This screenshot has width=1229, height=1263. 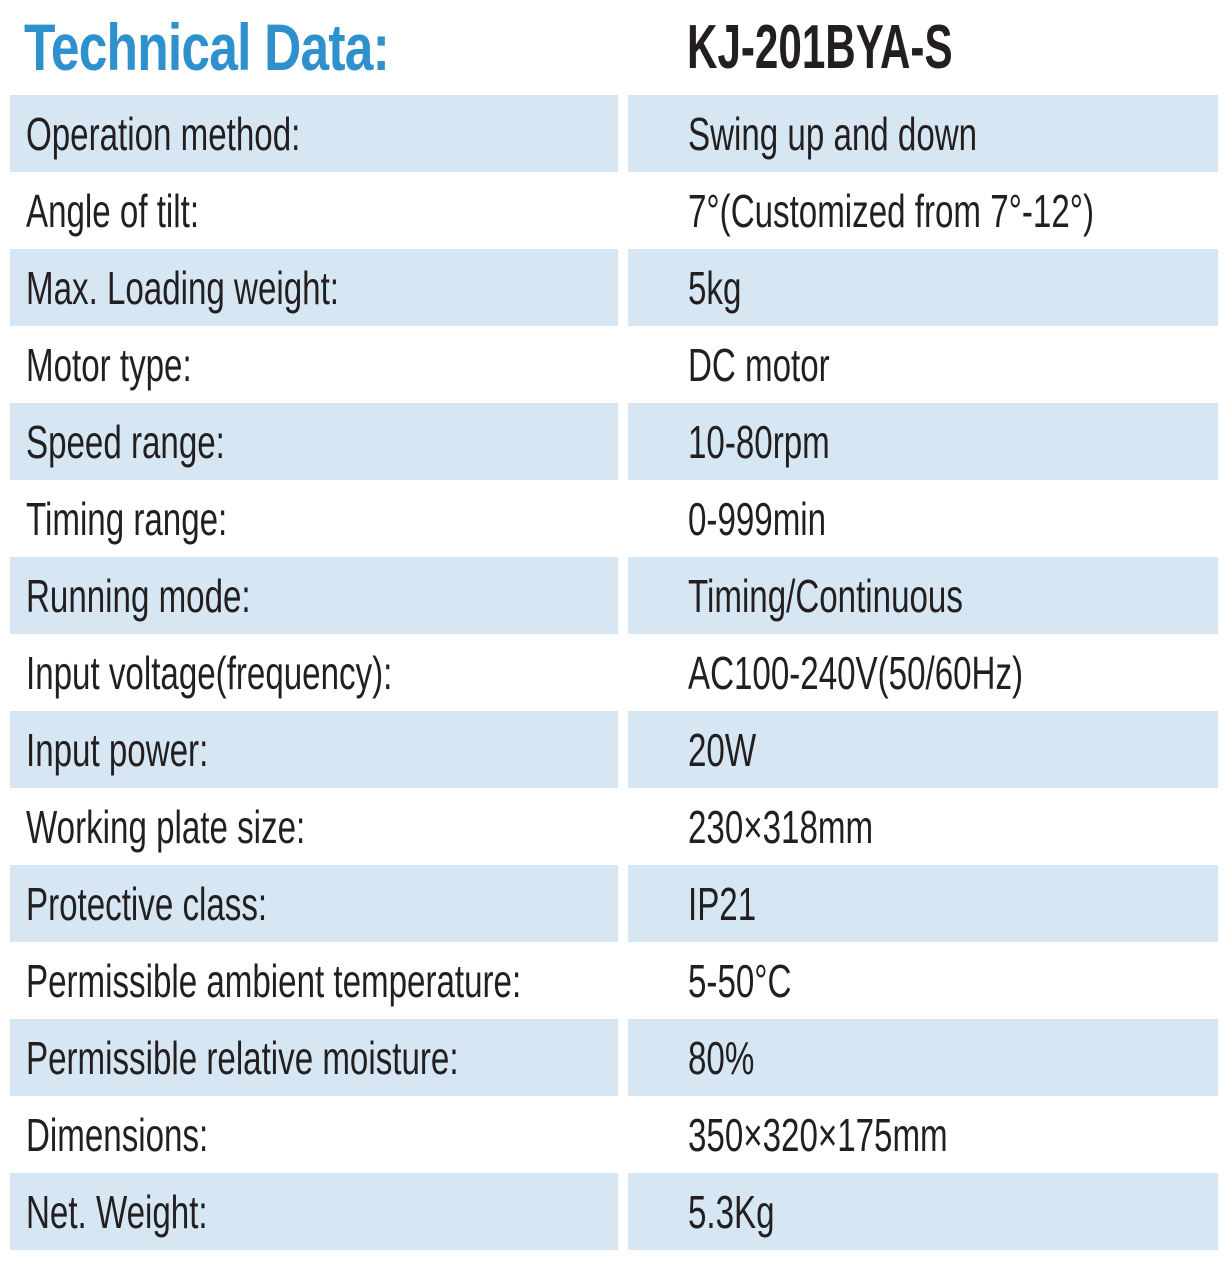 What do you see at coordinates (820, 47) in the screenshot?
I see `model-number: KJ-201BYA-S` at bounding box center [820, 47].